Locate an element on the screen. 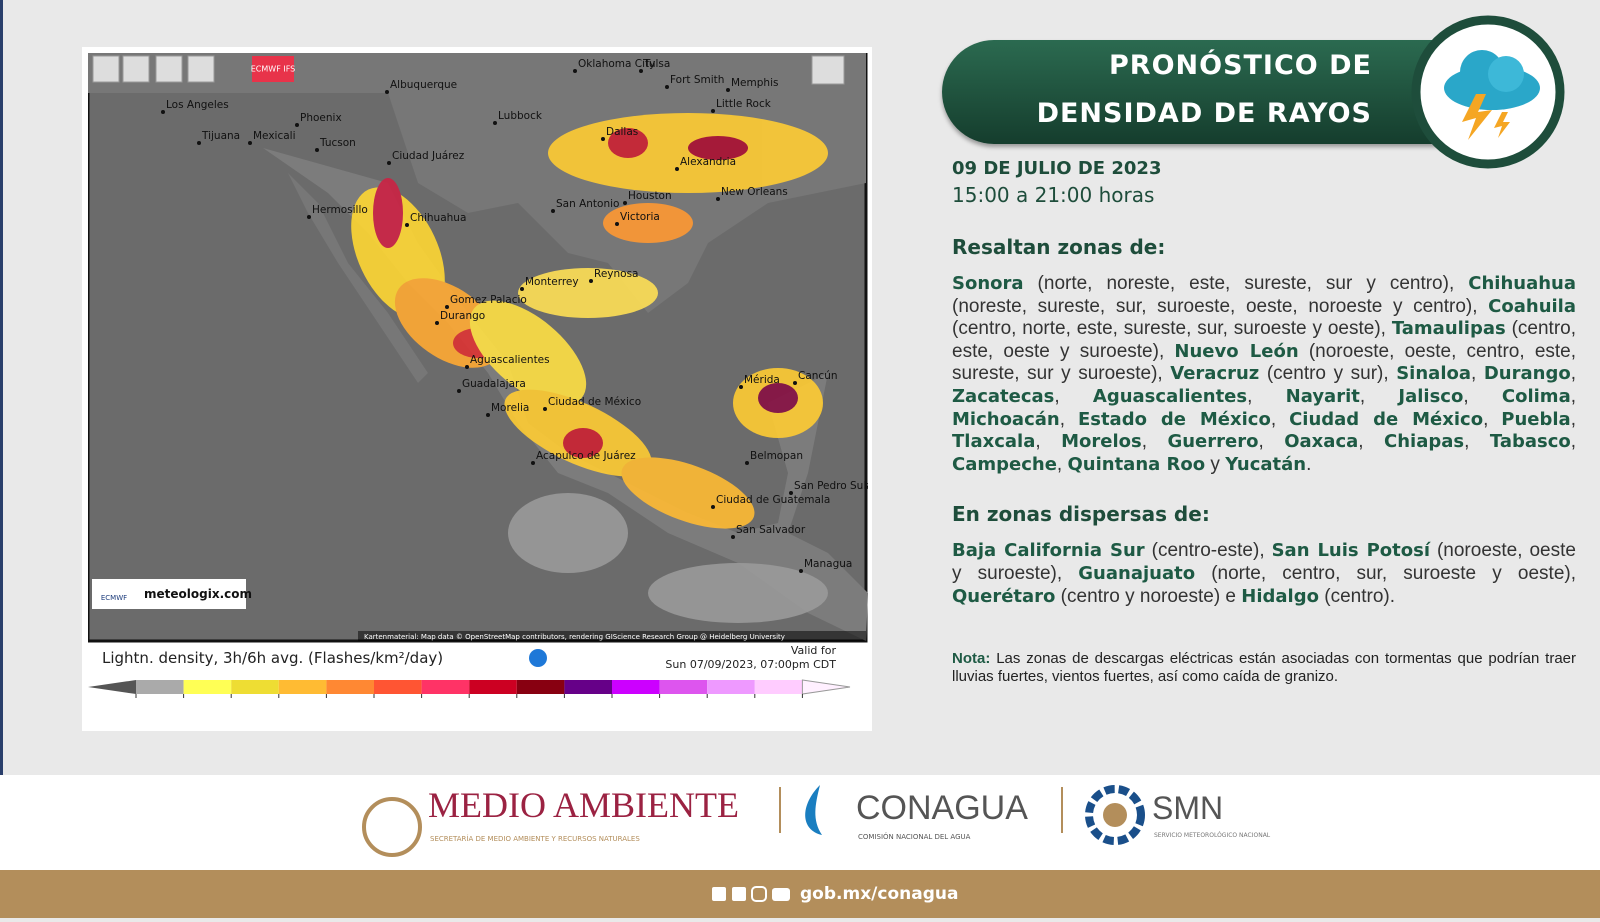 The height and width of the screenshot is (922, 1600). state-name: Michoacán is located at coordinates (1006, 419).